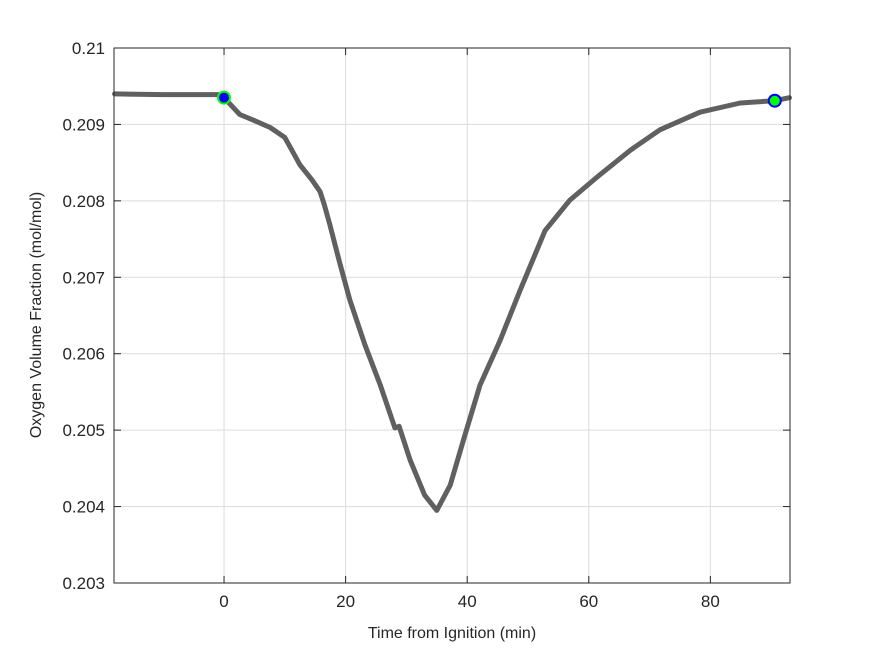  What do you see at coordinates (88, 48) in the screenshot?
I see `y-tick-label: 0.21` at bounding box center [88, 48].